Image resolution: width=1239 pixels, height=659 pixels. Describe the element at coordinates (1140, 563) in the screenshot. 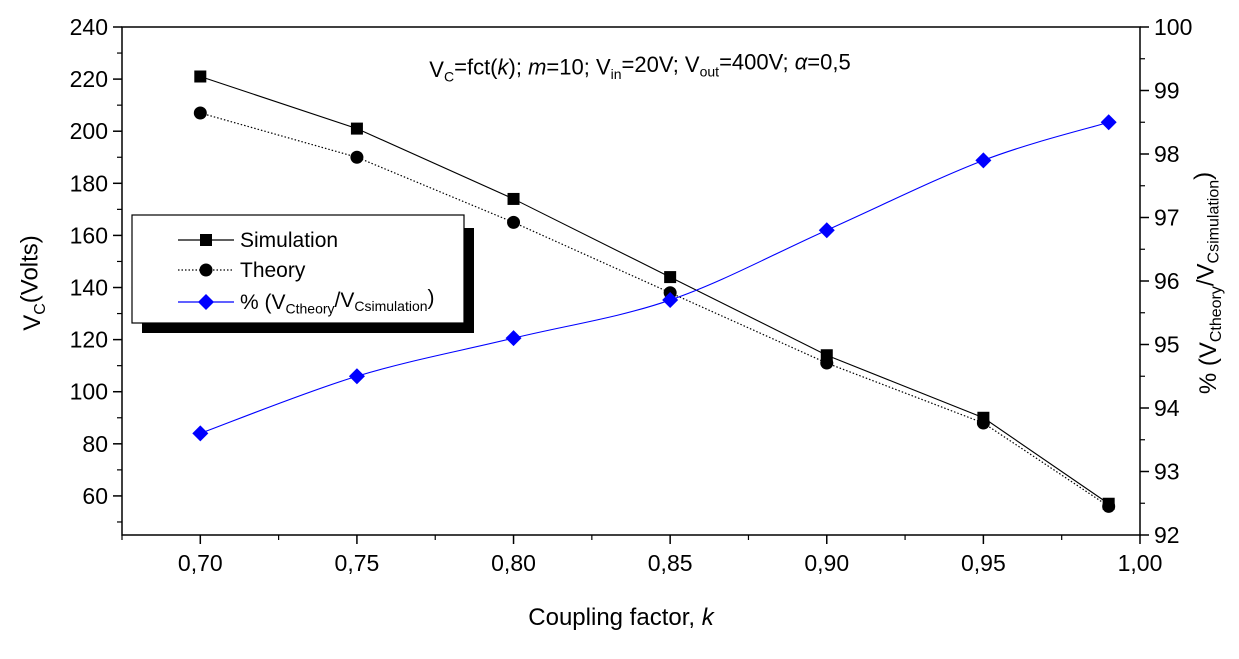

I see `x-tick-label: 1,00` at that location.